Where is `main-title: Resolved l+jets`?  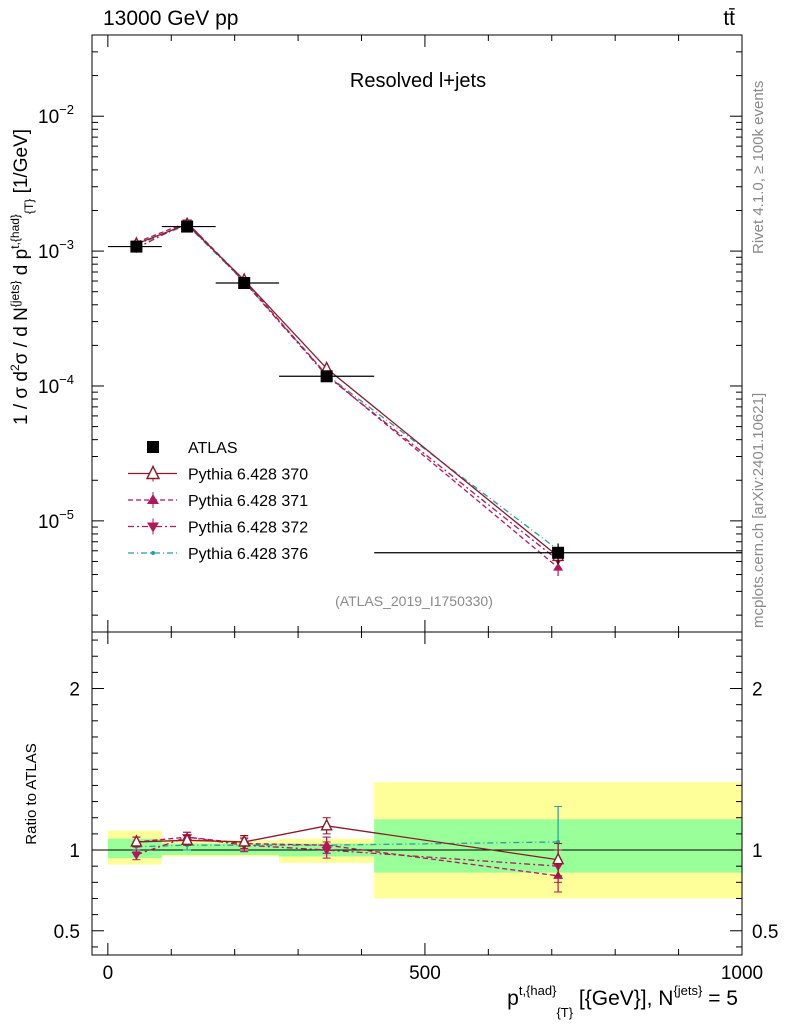 main-title: Resolved l+jets is located at coordinates (418, 81).